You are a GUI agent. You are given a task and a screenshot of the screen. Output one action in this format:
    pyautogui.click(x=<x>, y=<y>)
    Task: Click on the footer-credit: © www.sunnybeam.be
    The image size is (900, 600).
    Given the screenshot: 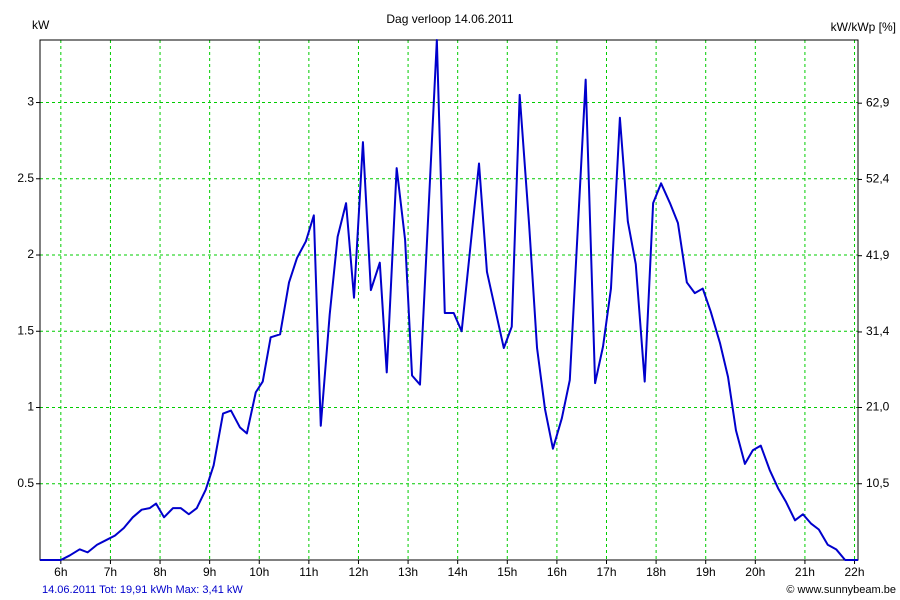 What is the action you would take?
    pyautogui.click(x=841, y=590)
    